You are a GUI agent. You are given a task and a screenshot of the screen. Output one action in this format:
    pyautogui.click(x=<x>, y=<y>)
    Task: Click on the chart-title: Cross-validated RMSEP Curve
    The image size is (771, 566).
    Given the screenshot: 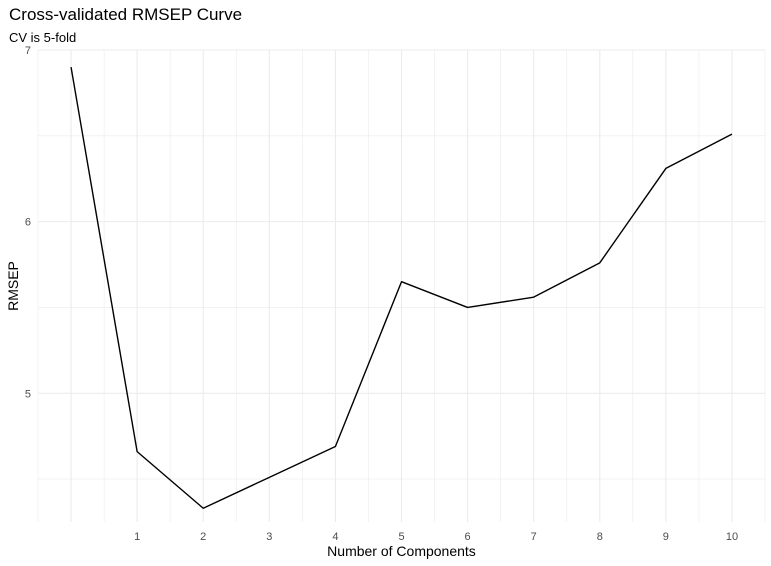 What is the action you would take?
    pyautogui.click(x=126, y=14)
    